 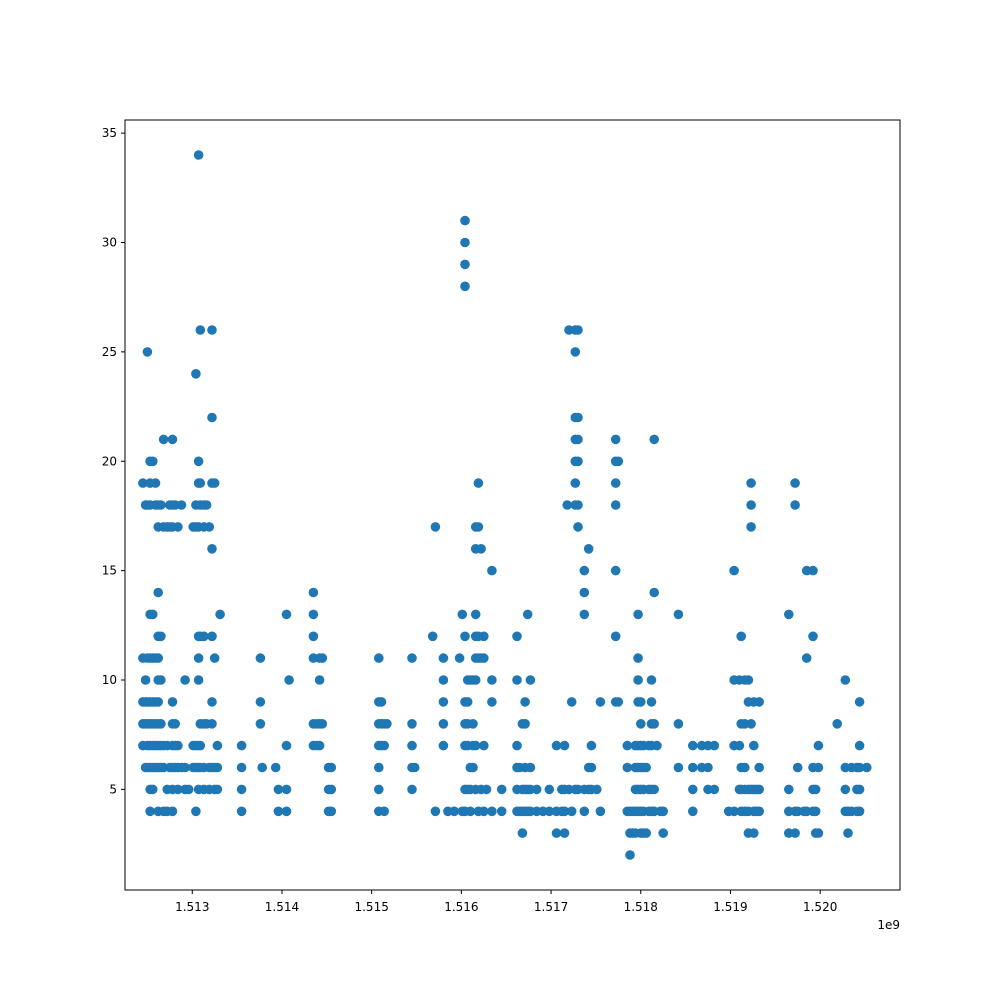 What do you see at coordinates (461, 907) in the screenshot?
I see `x-tick-label: 1.516` at bounding box center [461, 907].